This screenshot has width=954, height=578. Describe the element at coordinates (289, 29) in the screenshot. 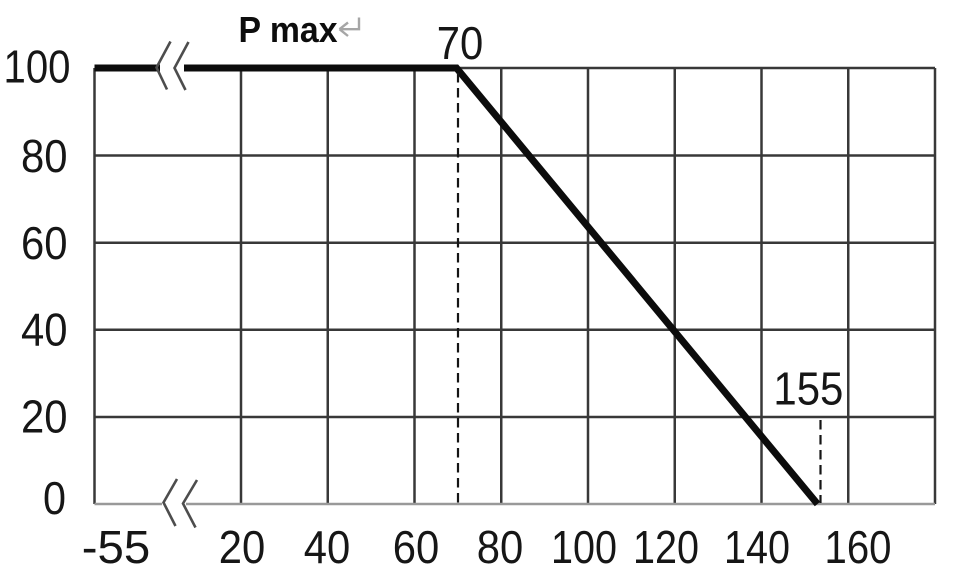

I see `svg-text: P max` at that location.